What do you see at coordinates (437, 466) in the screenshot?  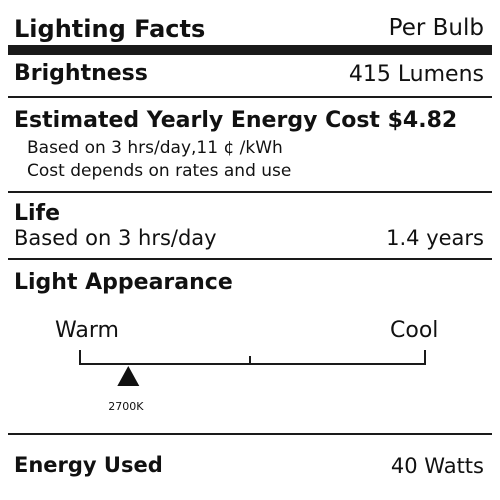 I see `energy-used-value: 40 Watts` at bounding box center [437, 466].